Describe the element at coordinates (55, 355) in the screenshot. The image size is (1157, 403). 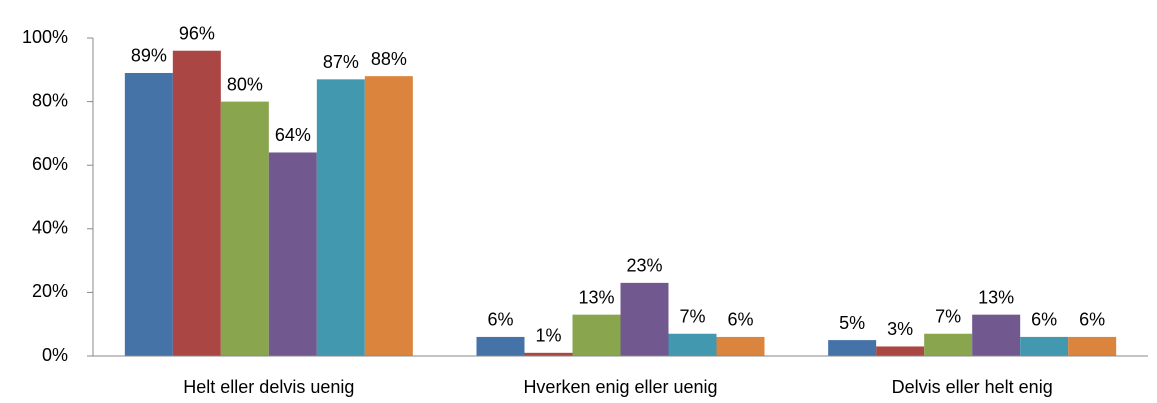
I see `y-tick-label: 0%` at that location.